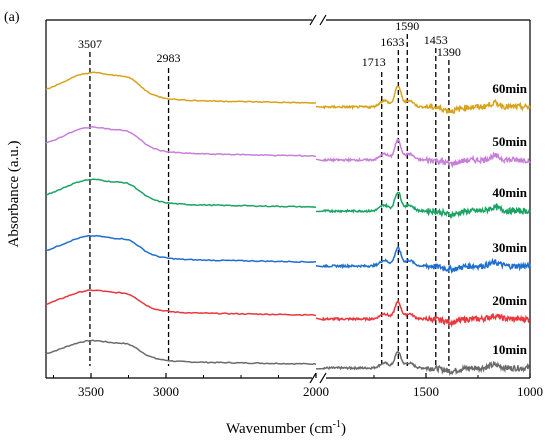 The width and height of the screenshot is (550, 443). Describe the element at coordinates (423, 99) in the screenshot. I see `series-line-60min-right` at that location.